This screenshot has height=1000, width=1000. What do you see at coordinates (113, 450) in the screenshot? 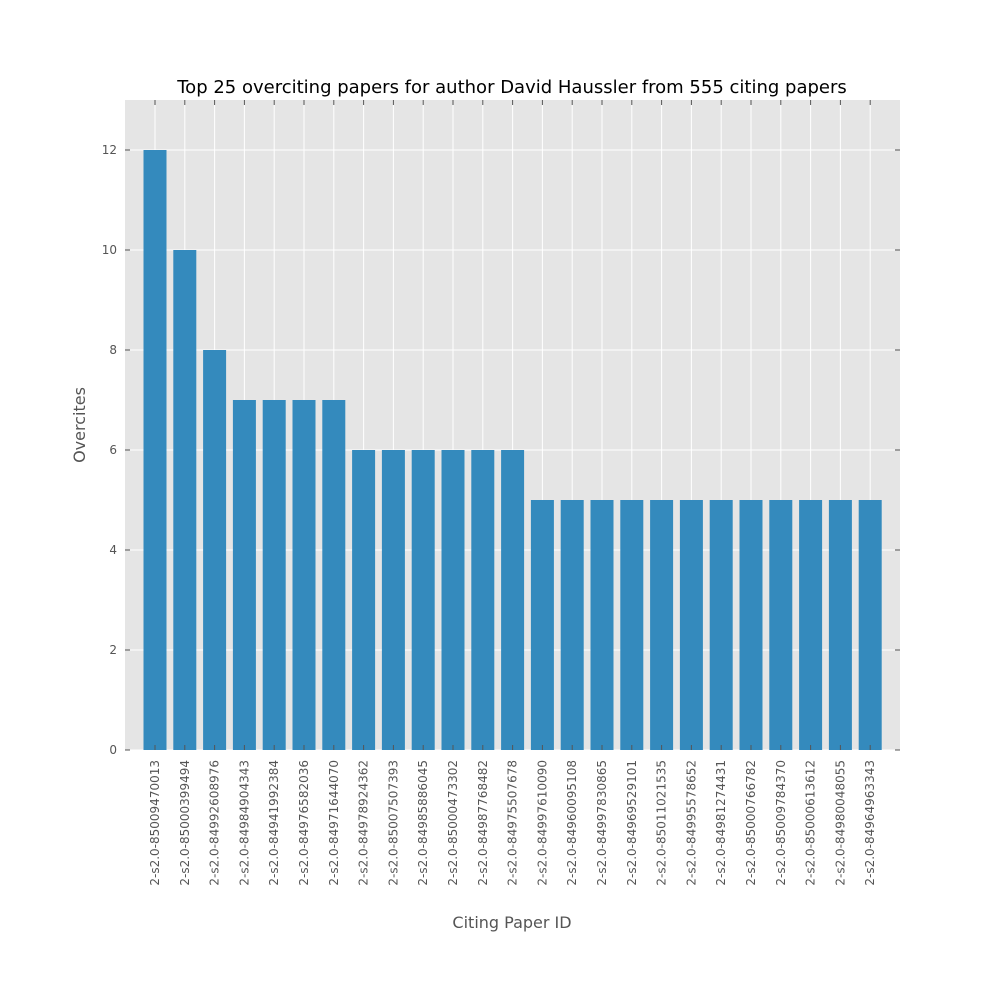
I see `y-tick-label: 6` at bounding box center [113, 450].